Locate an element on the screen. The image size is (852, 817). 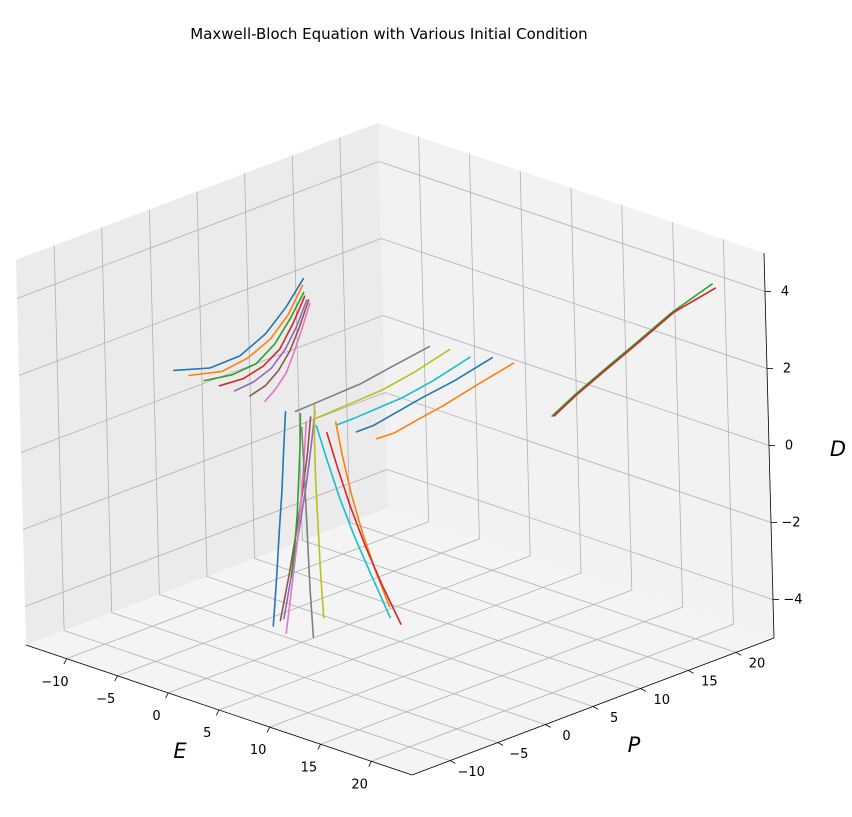
y-tick-label: 0 is located at coordinates (566, 736).